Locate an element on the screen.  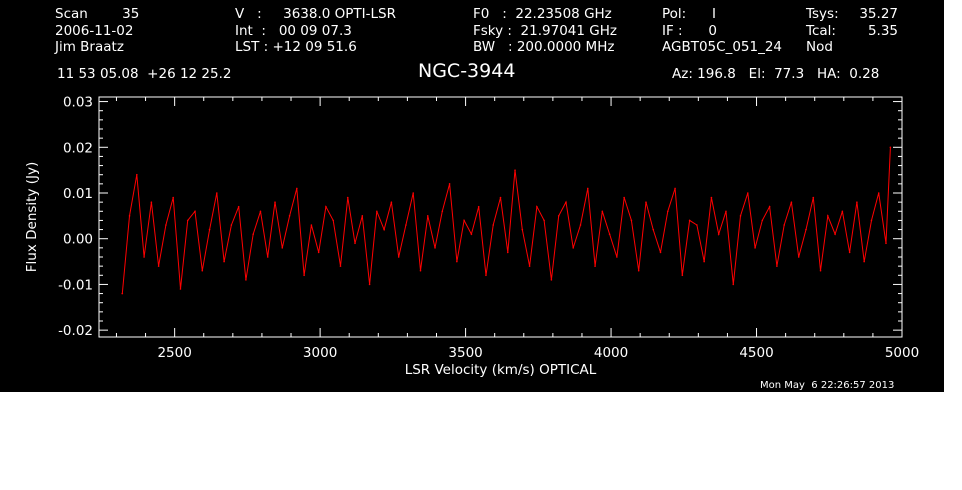
header-date: 2006-11-02 is located at coordinates (94, 31).